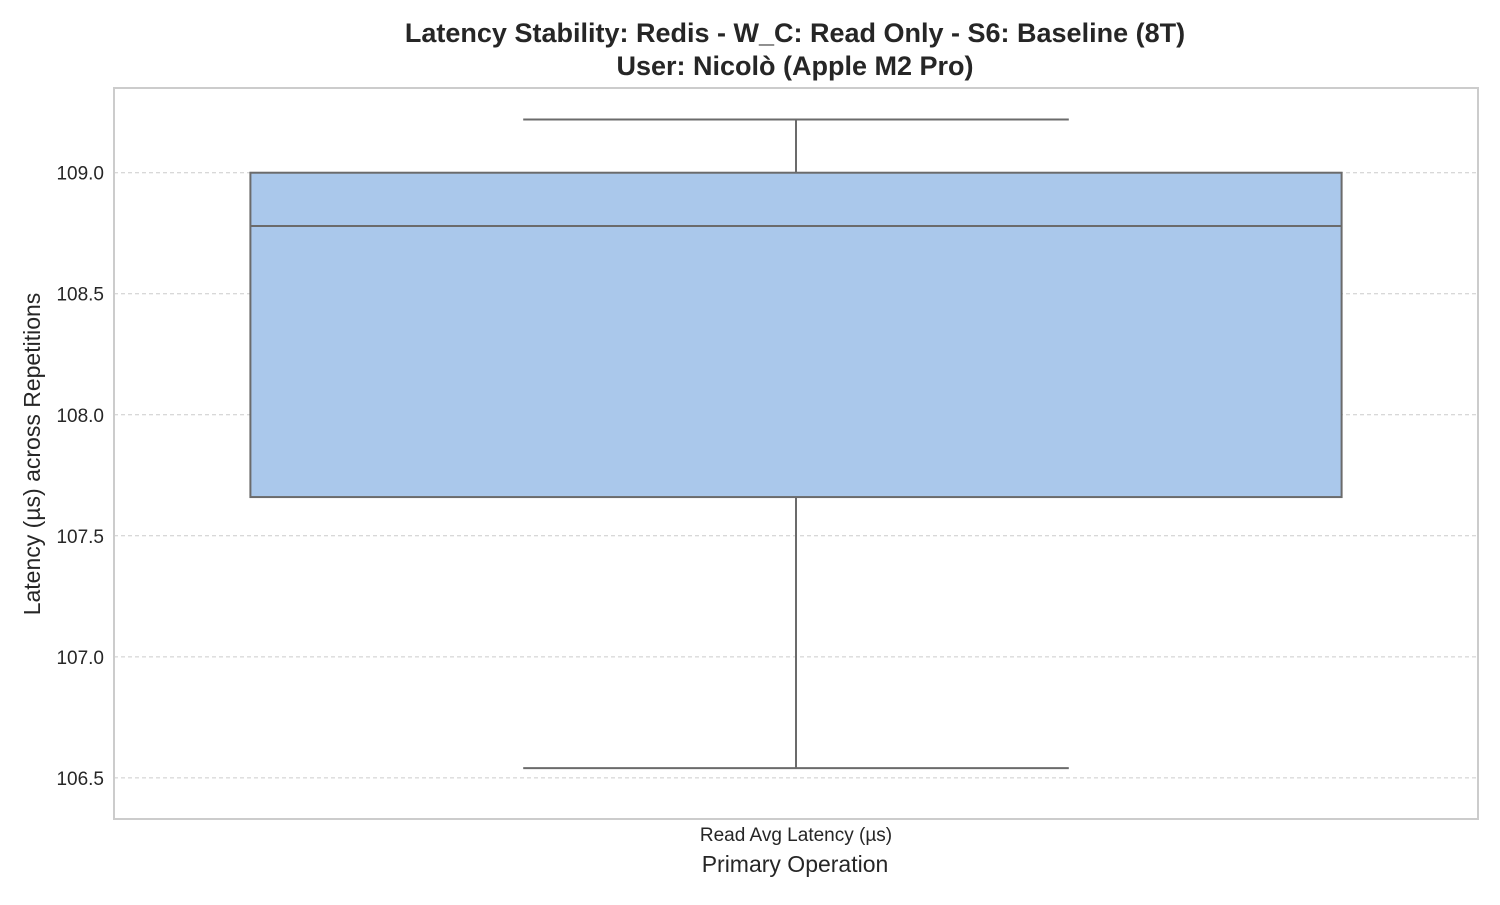  I want to click on x-axis-label: Primary Operation, so click(795, 864).